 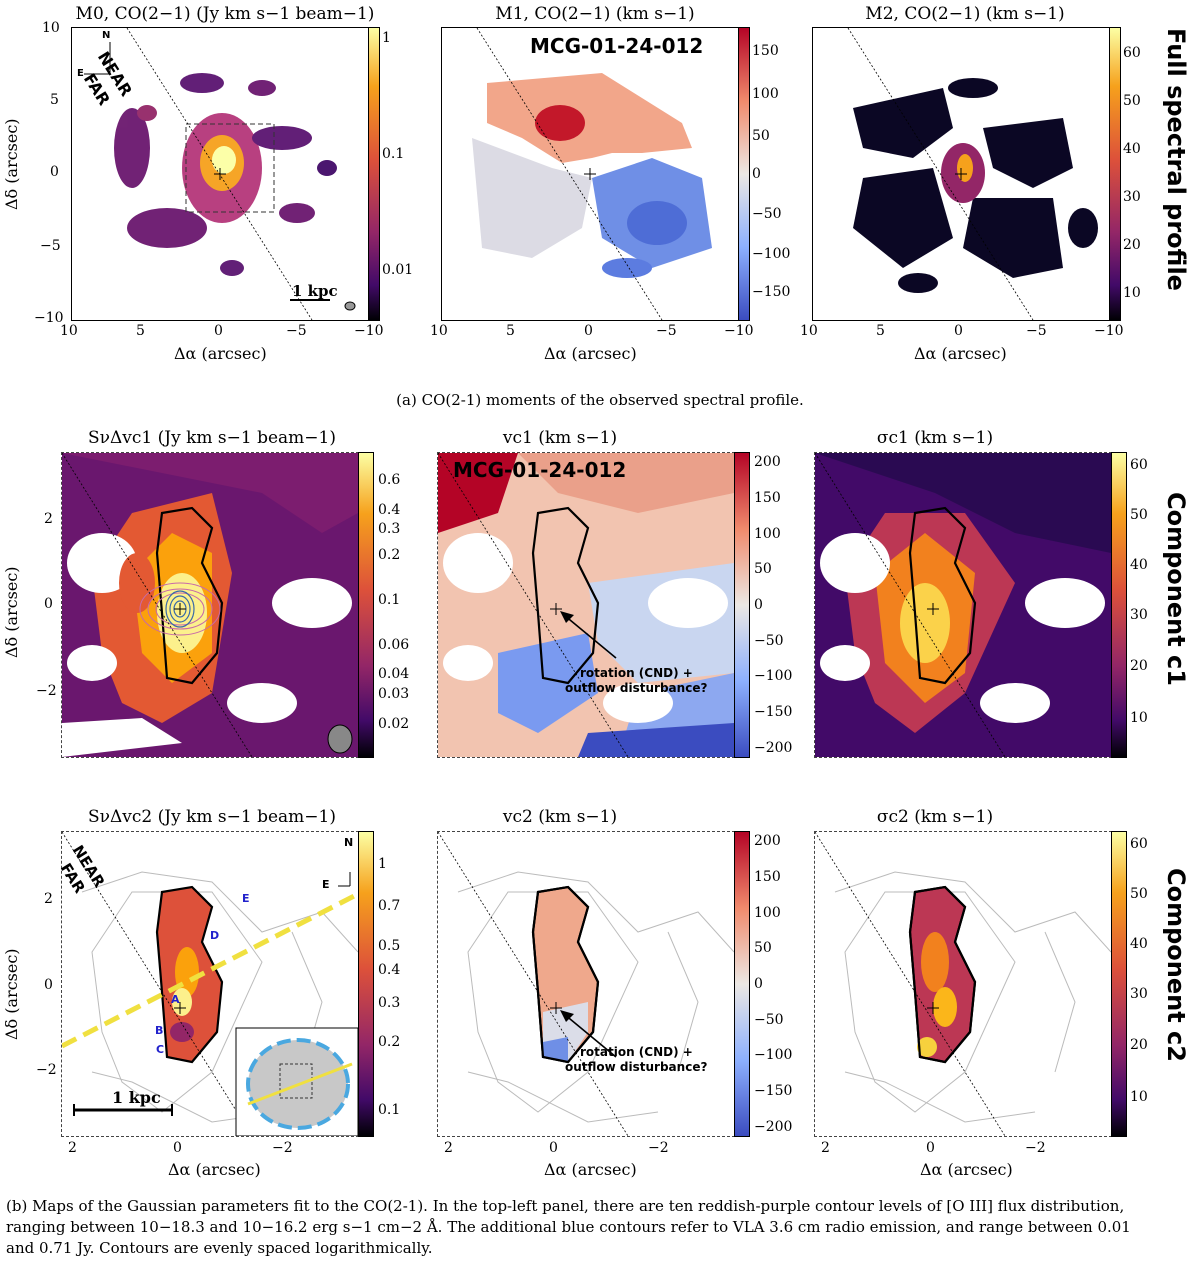 What do you see at coordinates (398, 270) in the screenshot?
I see `cbar-tick: 0.01` at bounding box center [398, 270].